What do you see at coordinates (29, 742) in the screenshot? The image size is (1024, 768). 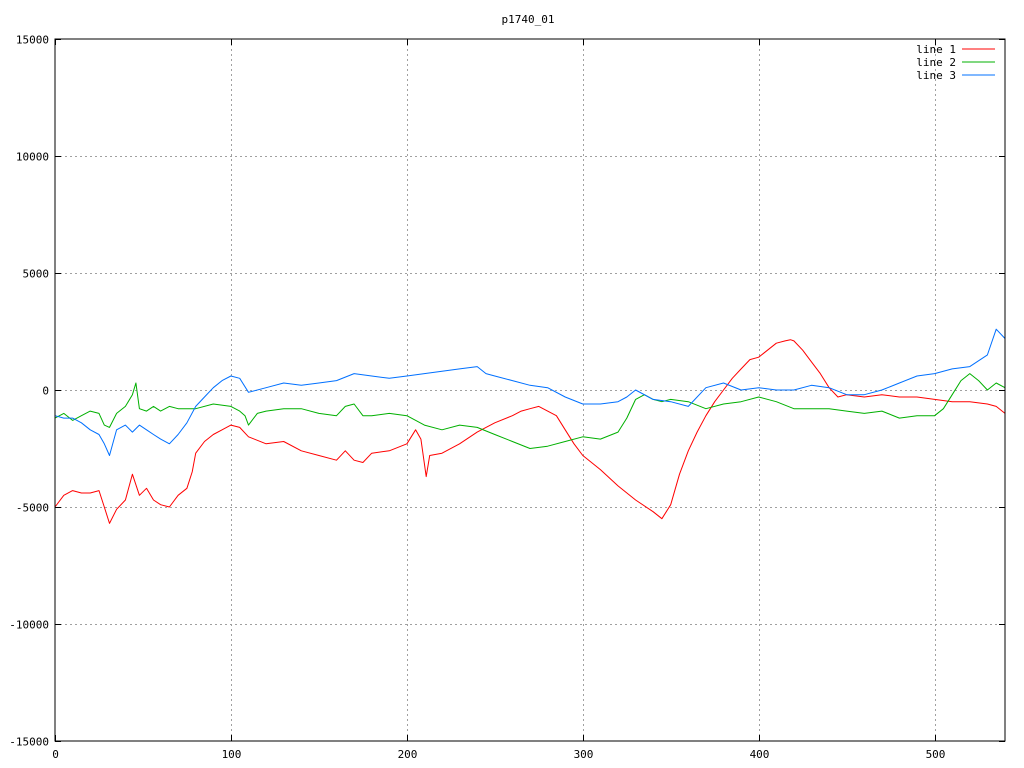 I see `y-tick-label: -15000` at bounding box center [29, 742].